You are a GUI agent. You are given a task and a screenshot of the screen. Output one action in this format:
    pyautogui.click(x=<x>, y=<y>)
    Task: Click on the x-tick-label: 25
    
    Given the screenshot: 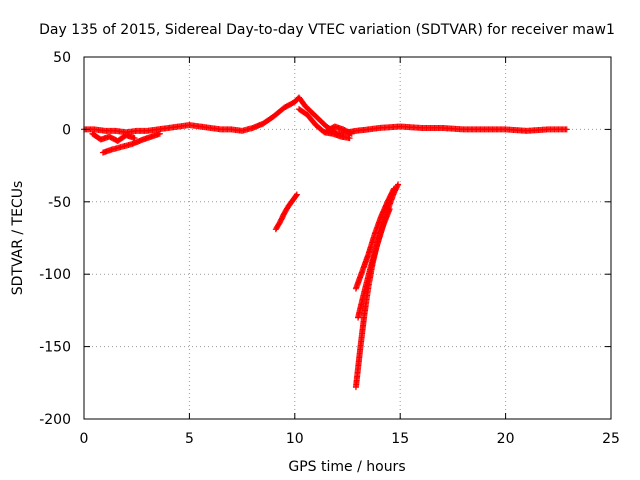 What is the action you would take?
    pyautogui.click(x=611, y=439)
    